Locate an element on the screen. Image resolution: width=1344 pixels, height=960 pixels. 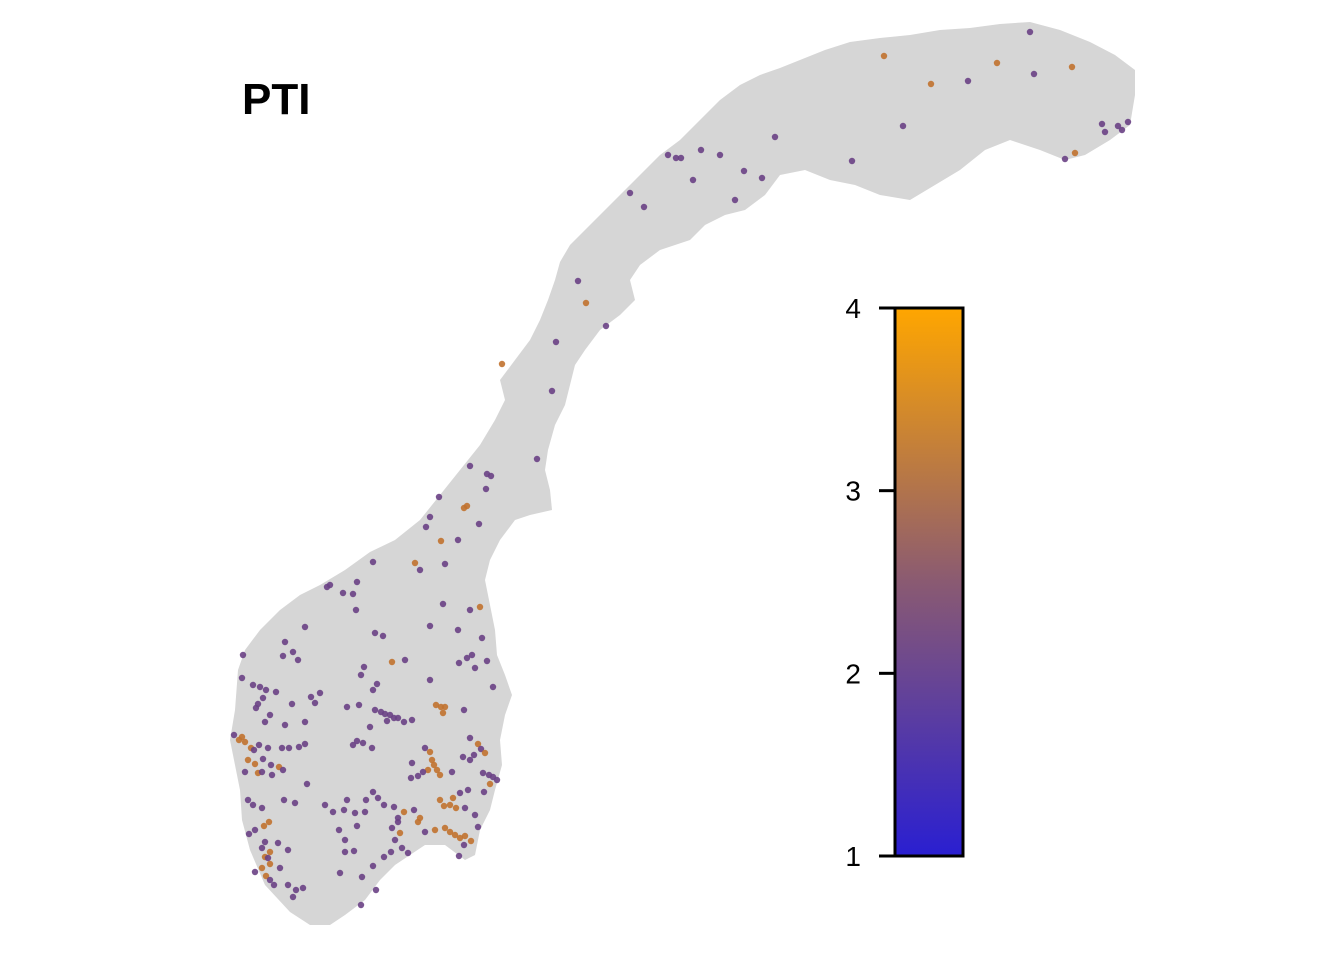
legend-tick-label: 2 is located at coordinates (853, 673).